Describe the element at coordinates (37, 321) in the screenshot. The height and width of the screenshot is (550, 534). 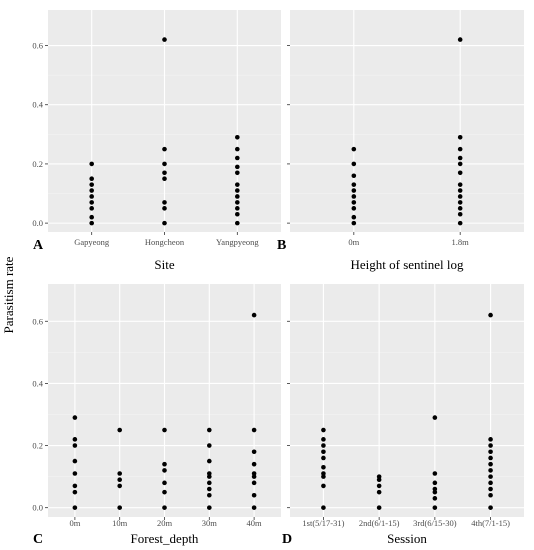
I see `y-tick-label: 0.6` at that location.